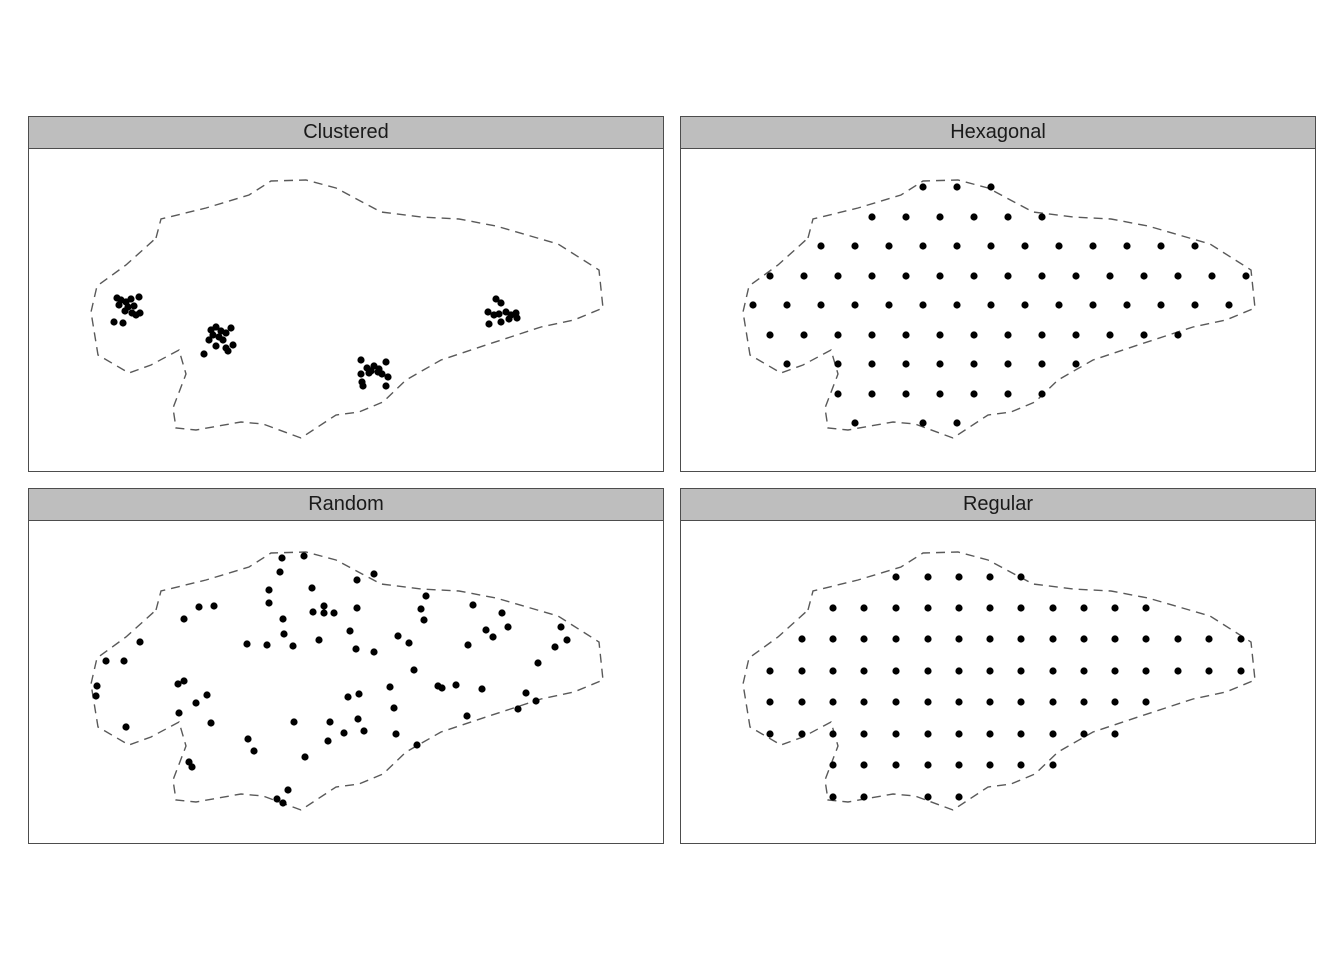 The image size is (1344, 960). I want to click on facet-strip-label: Regular, so click(998, 504).